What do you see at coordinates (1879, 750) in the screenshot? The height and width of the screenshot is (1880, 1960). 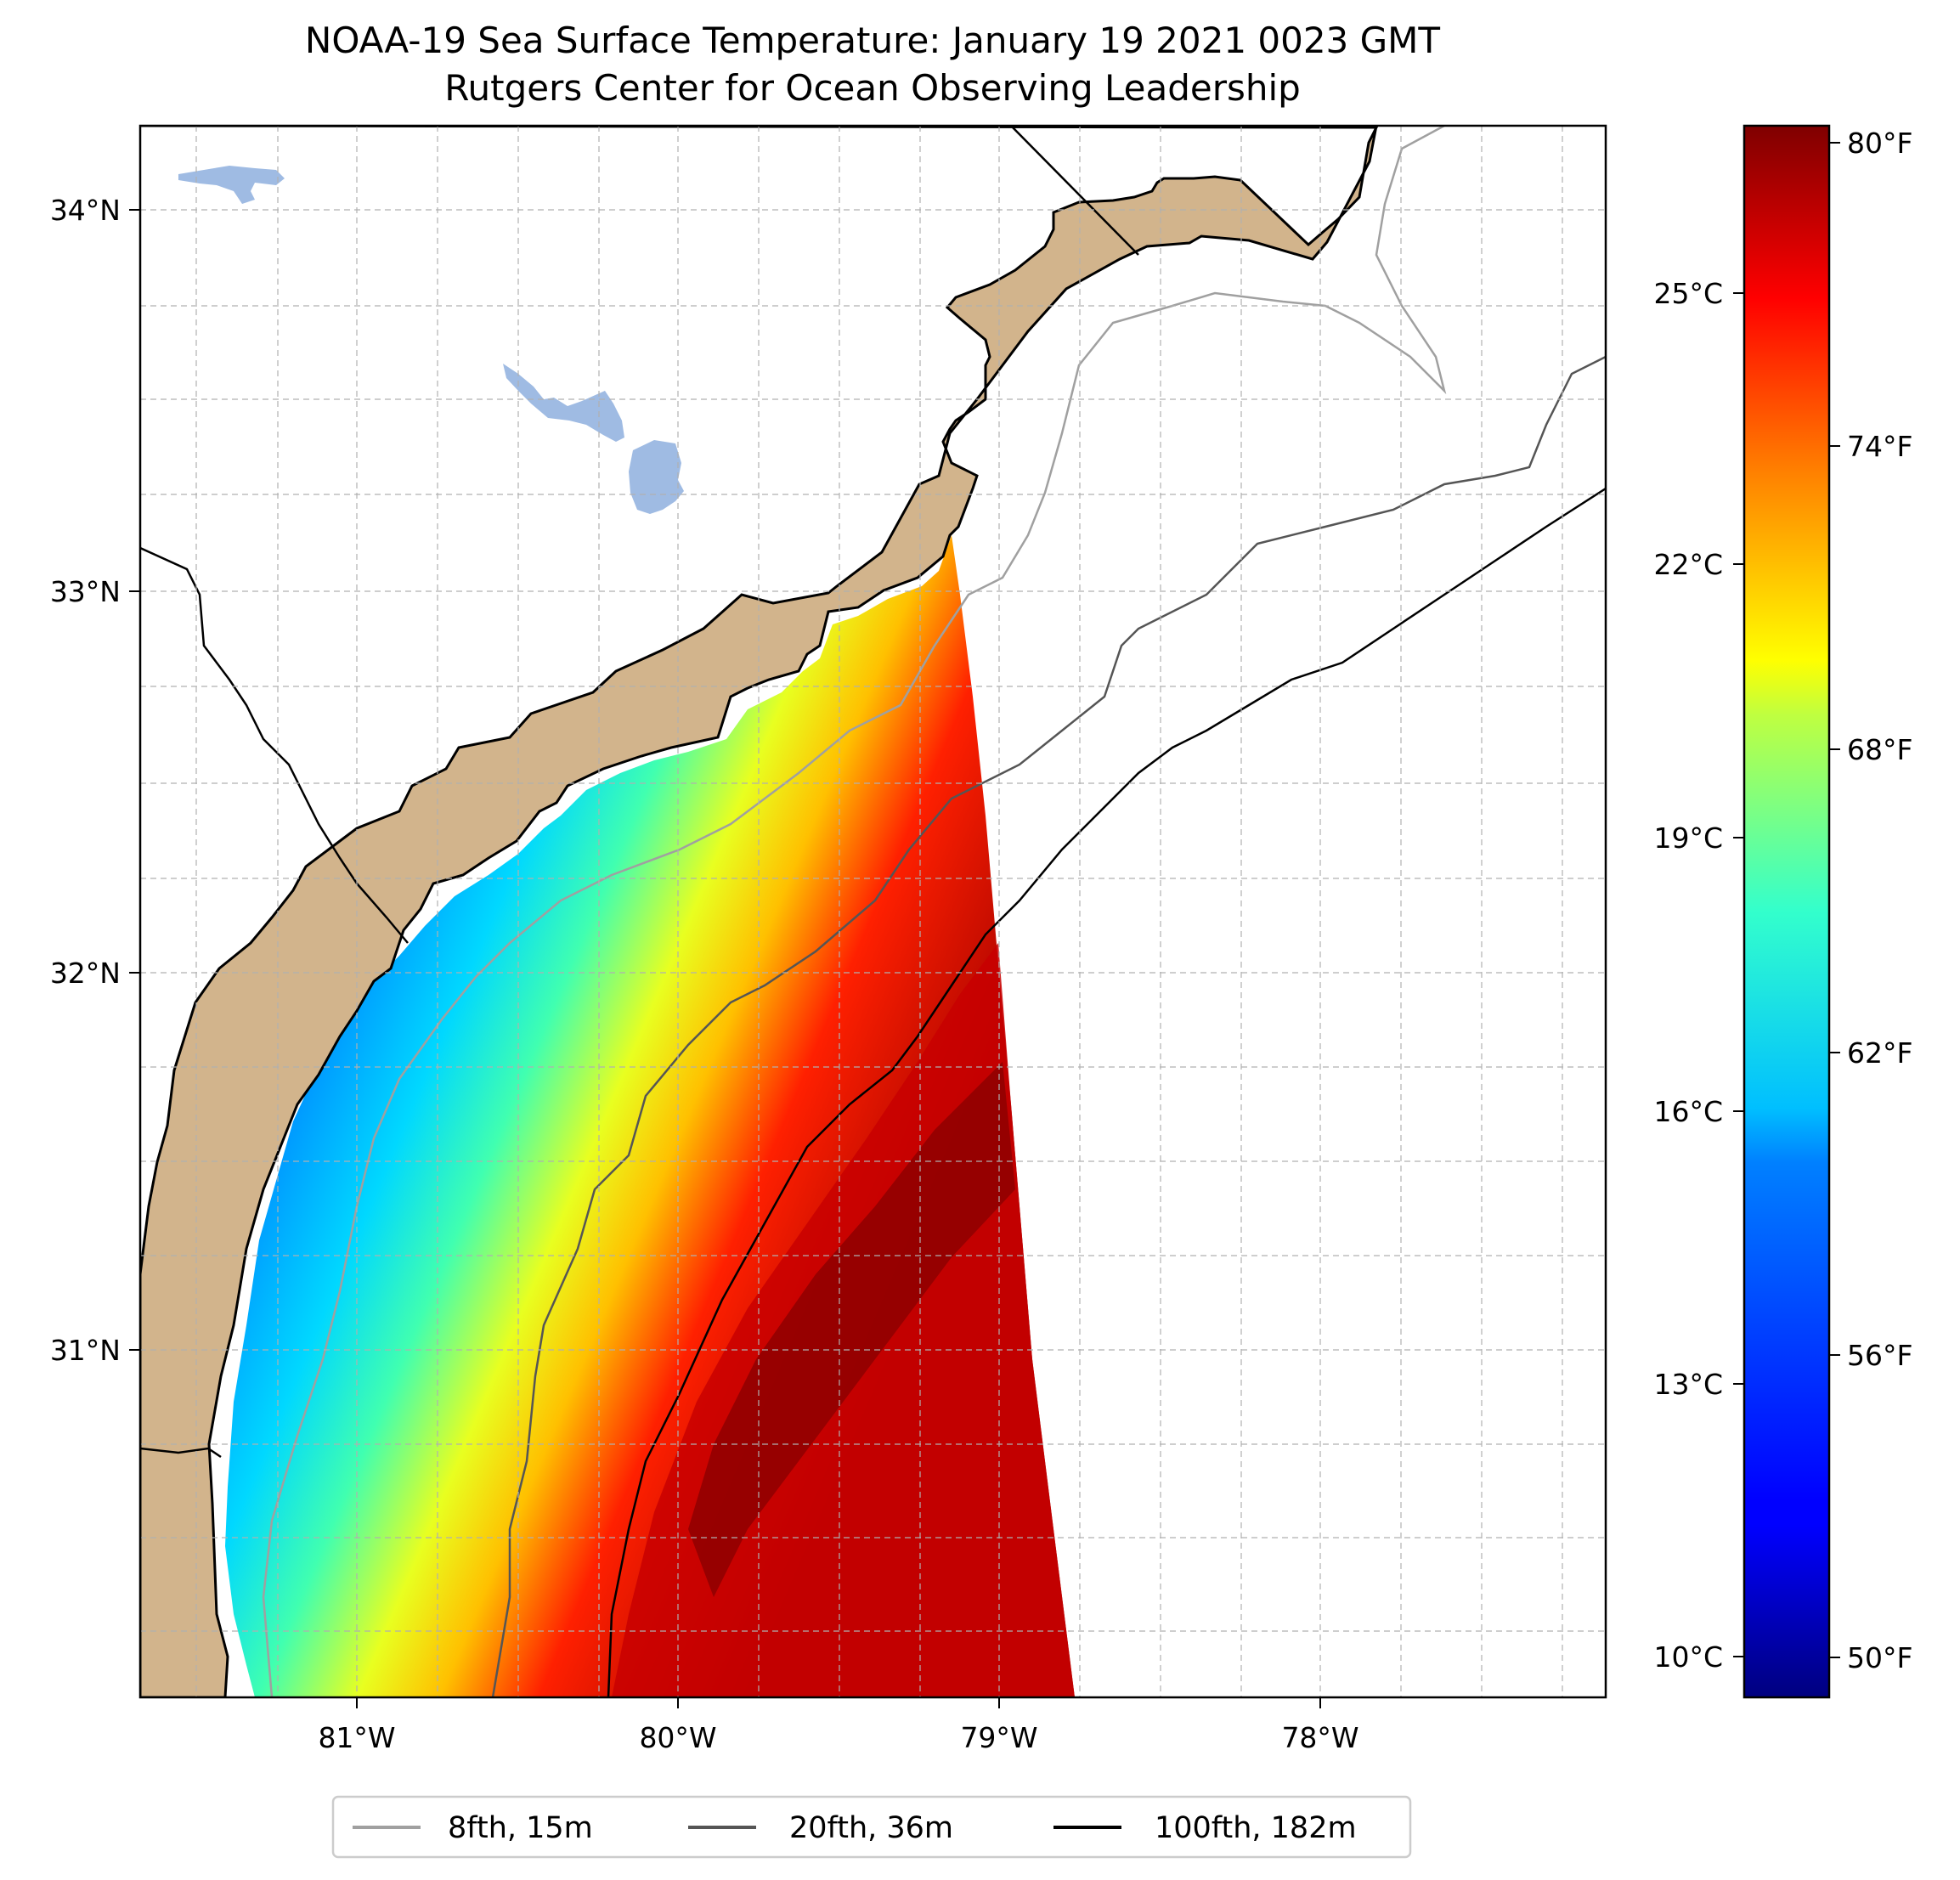 I see `cbar-fahrenheit-label: 68°F` at bounding box center [1879, 750].